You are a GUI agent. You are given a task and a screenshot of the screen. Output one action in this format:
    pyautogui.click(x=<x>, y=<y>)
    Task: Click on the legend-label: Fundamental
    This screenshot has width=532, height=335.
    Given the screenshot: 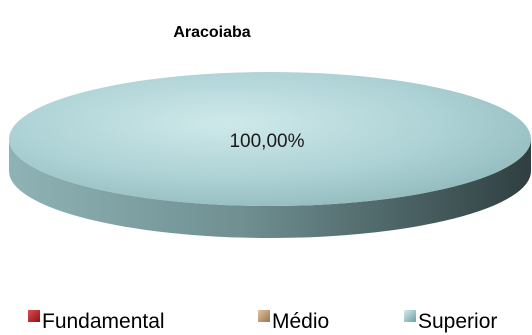 What is the action you would take?
    pyautogui.click(x=103, y=321)
    